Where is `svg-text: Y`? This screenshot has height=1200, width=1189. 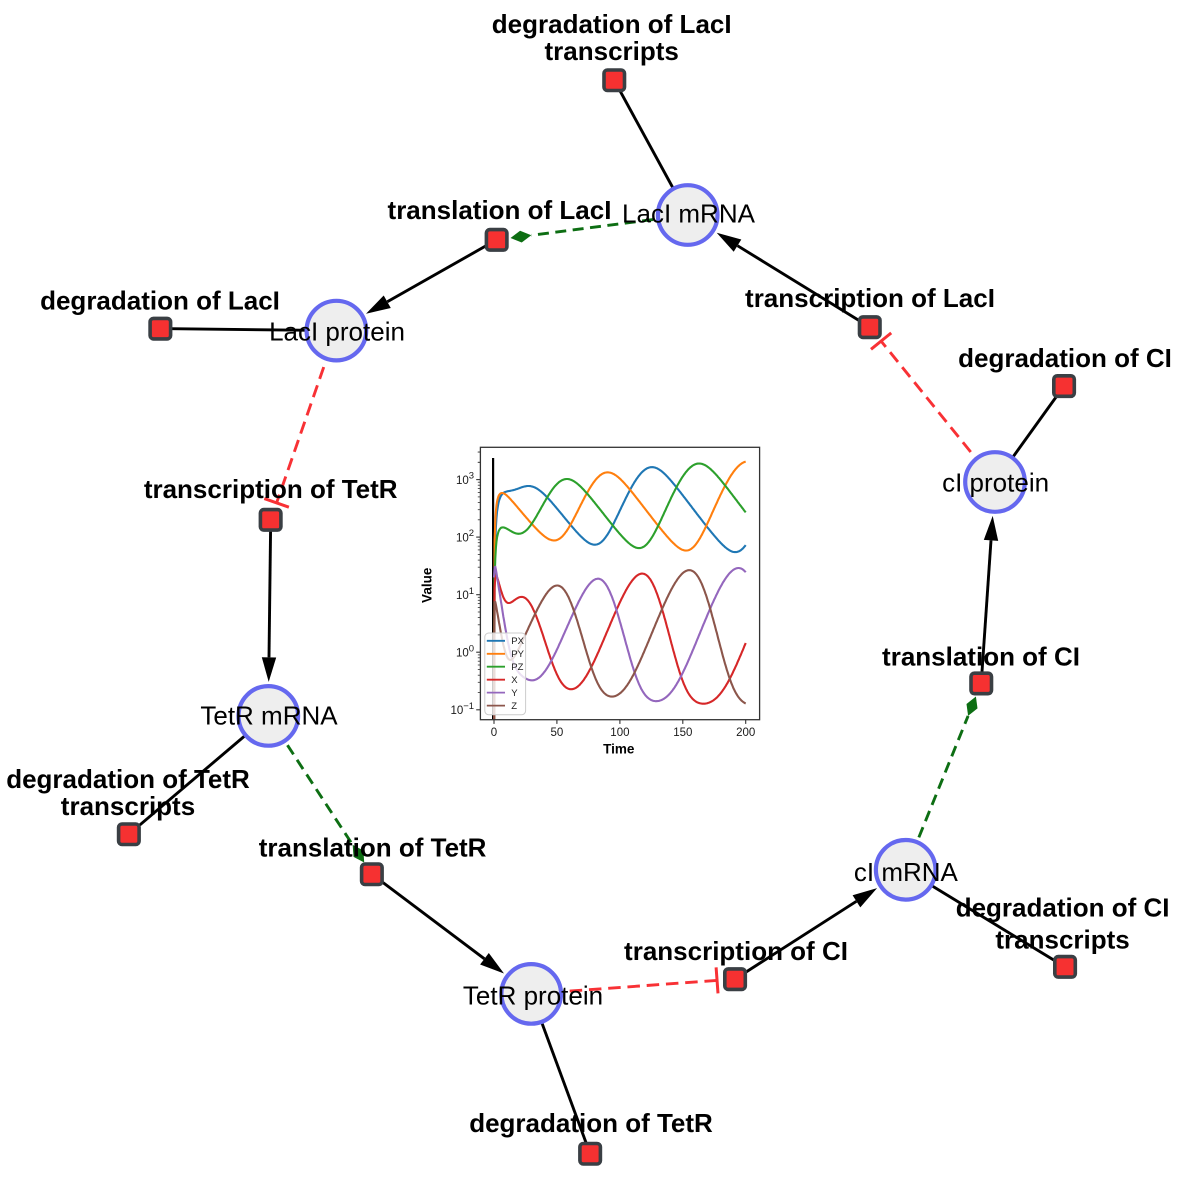 svg-text: Y is located at coordinates (514, 693).